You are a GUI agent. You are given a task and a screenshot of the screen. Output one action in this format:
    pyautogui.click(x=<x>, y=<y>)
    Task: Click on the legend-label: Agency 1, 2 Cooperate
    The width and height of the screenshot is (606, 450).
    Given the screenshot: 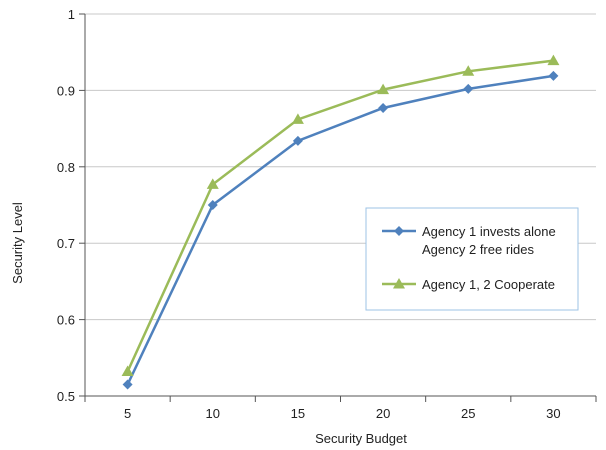 What is the action you would take?
    pyautogui.click(x=488, y=284)
    